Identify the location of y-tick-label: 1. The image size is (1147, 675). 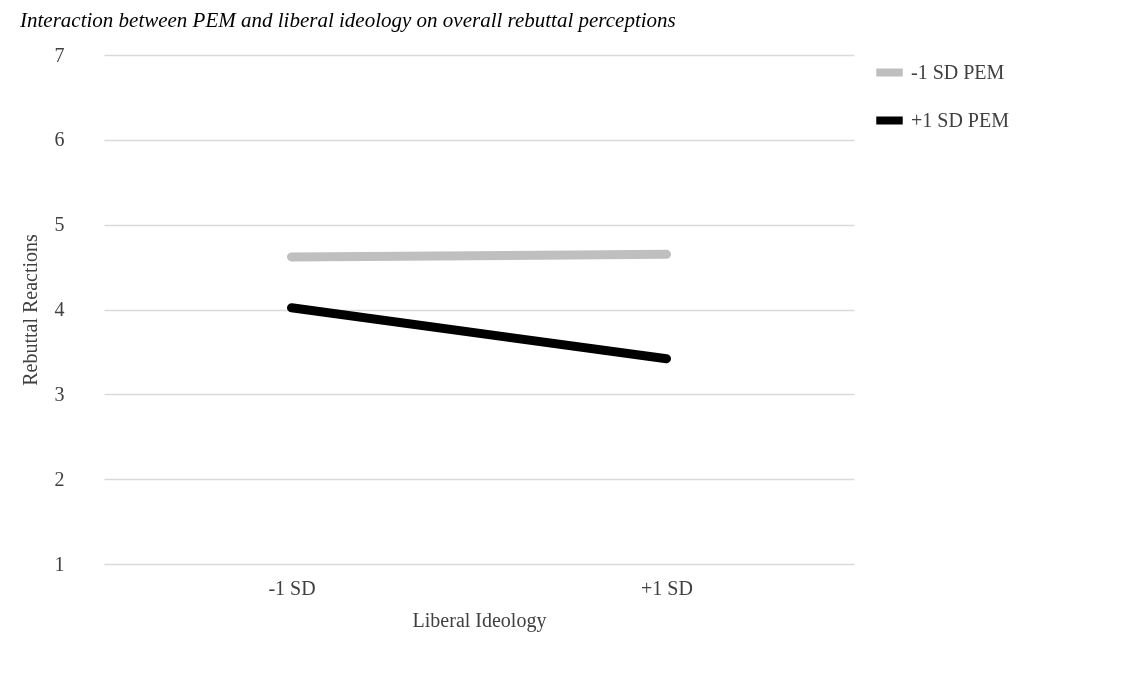
(59, 563).